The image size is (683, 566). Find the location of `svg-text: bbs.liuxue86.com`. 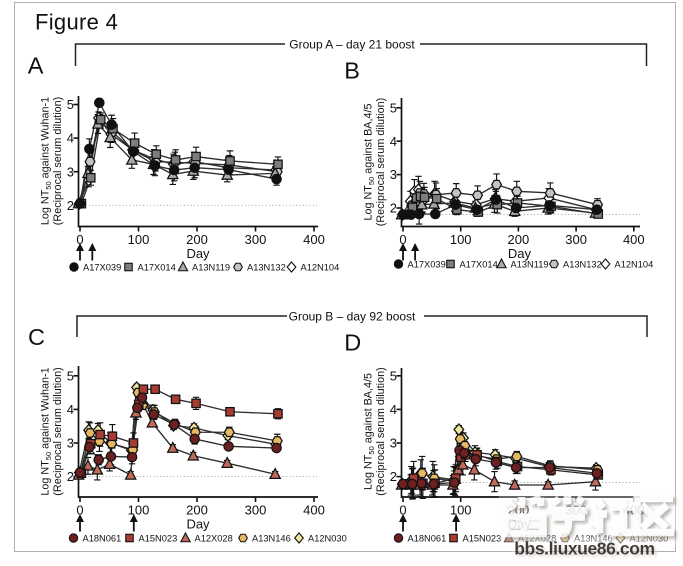

svg-text: bbs.liuxue86.com is located at coordinates (584, 549).